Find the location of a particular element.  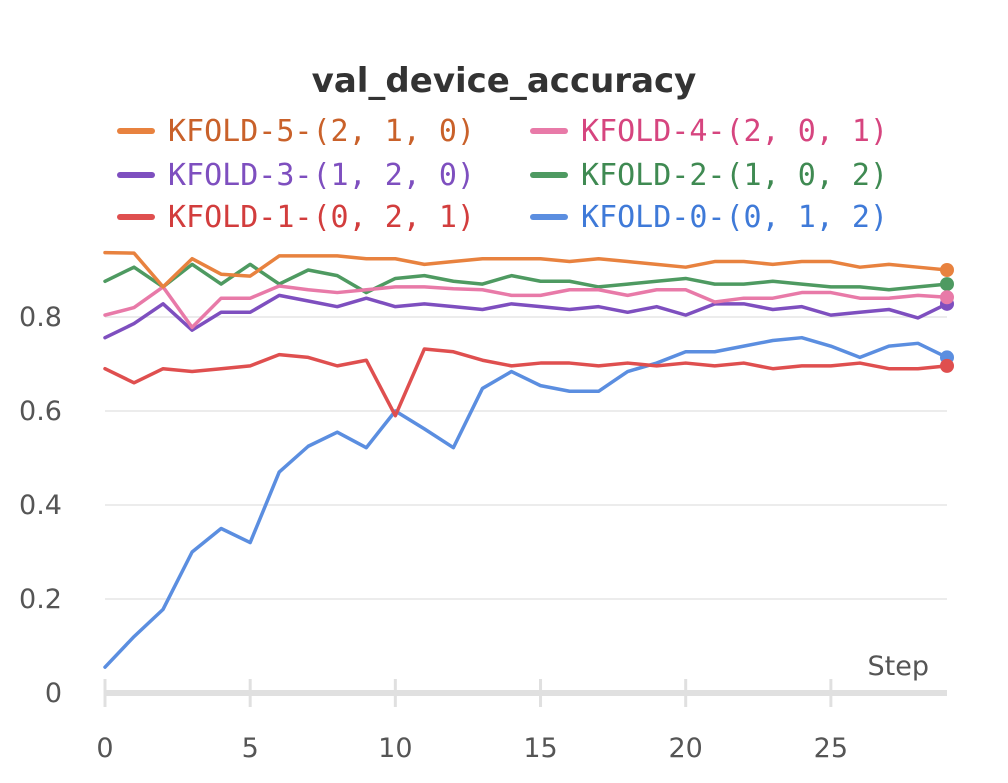

legend-label: KFOLD-3-(1, 2, 0) is located at coordinates (321, 175).